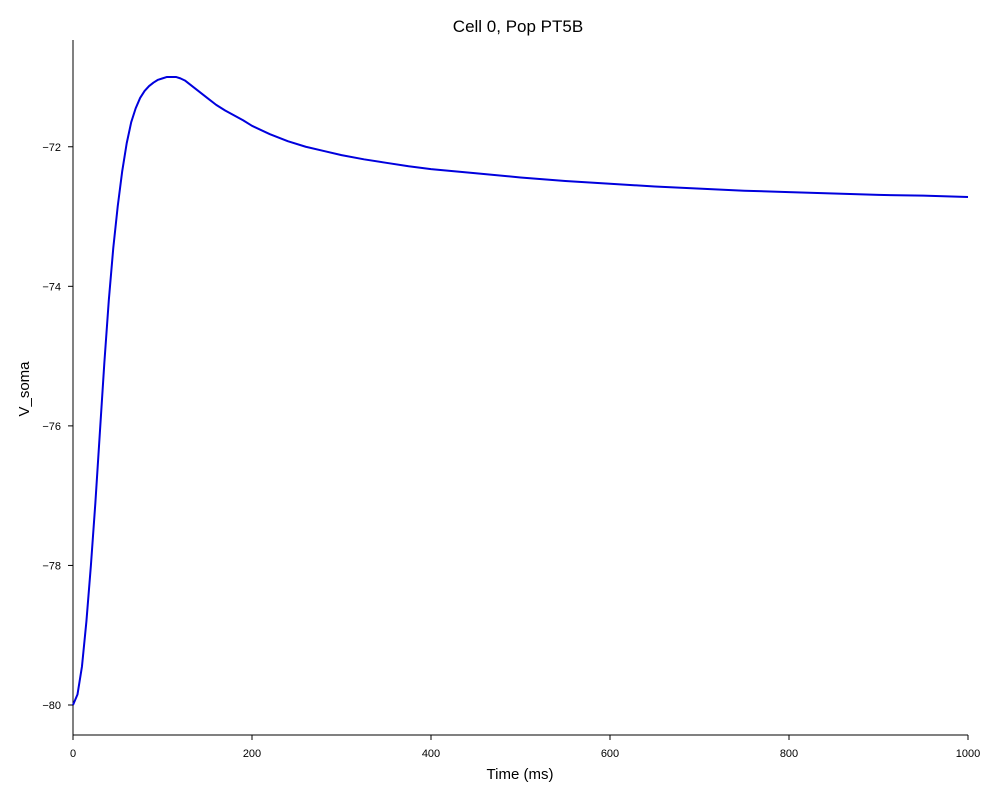 Image resolution: width=1000 pixels, height=800 pixels. I want to click on x-tick-label: 400, so click(431, 754).